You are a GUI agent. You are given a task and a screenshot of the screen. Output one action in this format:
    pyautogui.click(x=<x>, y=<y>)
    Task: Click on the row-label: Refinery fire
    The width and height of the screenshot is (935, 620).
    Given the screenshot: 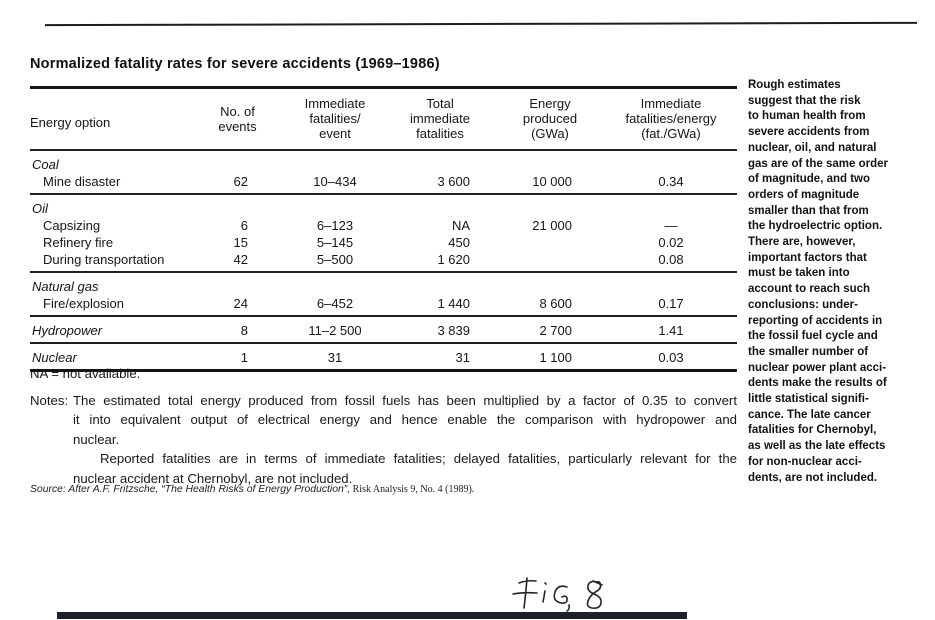 What is the action you would take?
    pyautogui.click(x=78, y=242)
    